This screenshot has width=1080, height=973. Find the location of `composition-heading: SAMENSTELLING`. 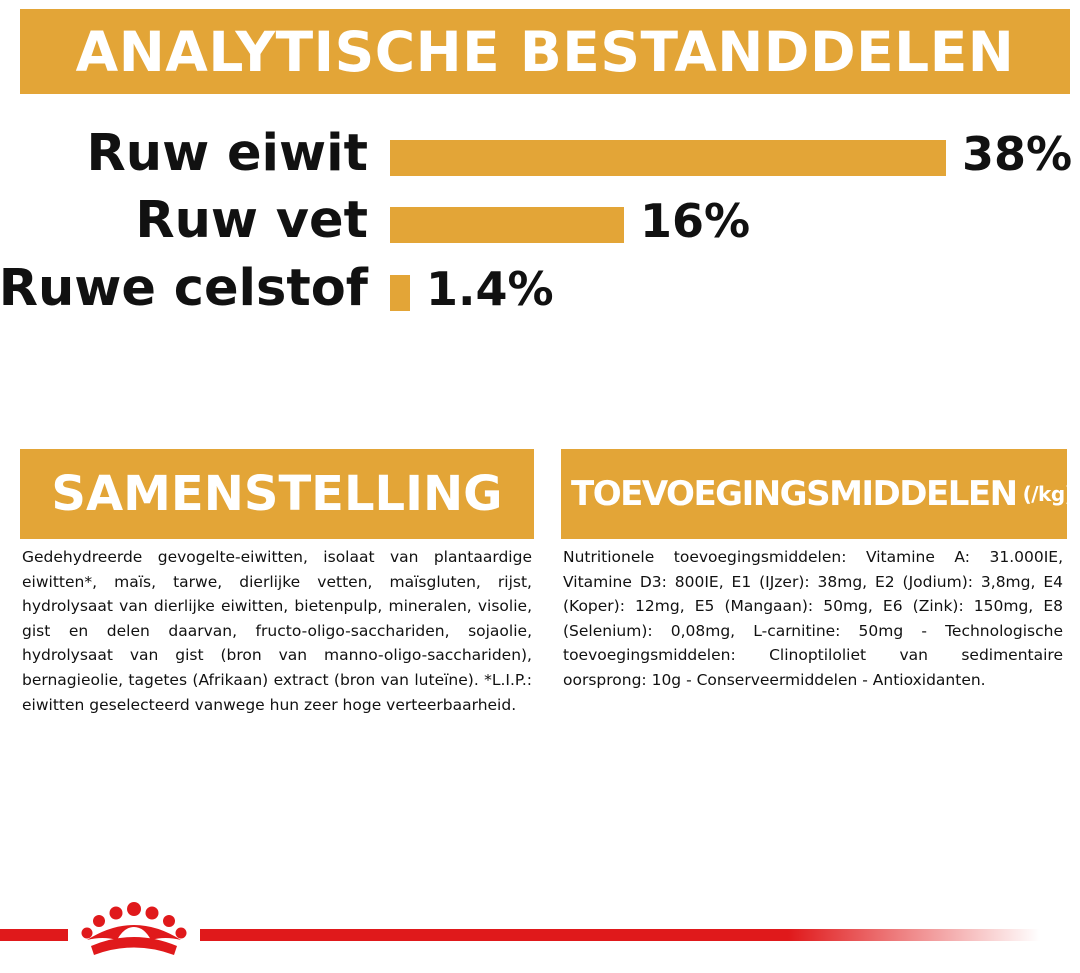

composition-heading: SAMENSTELLING is located at coordinates (277, 494).